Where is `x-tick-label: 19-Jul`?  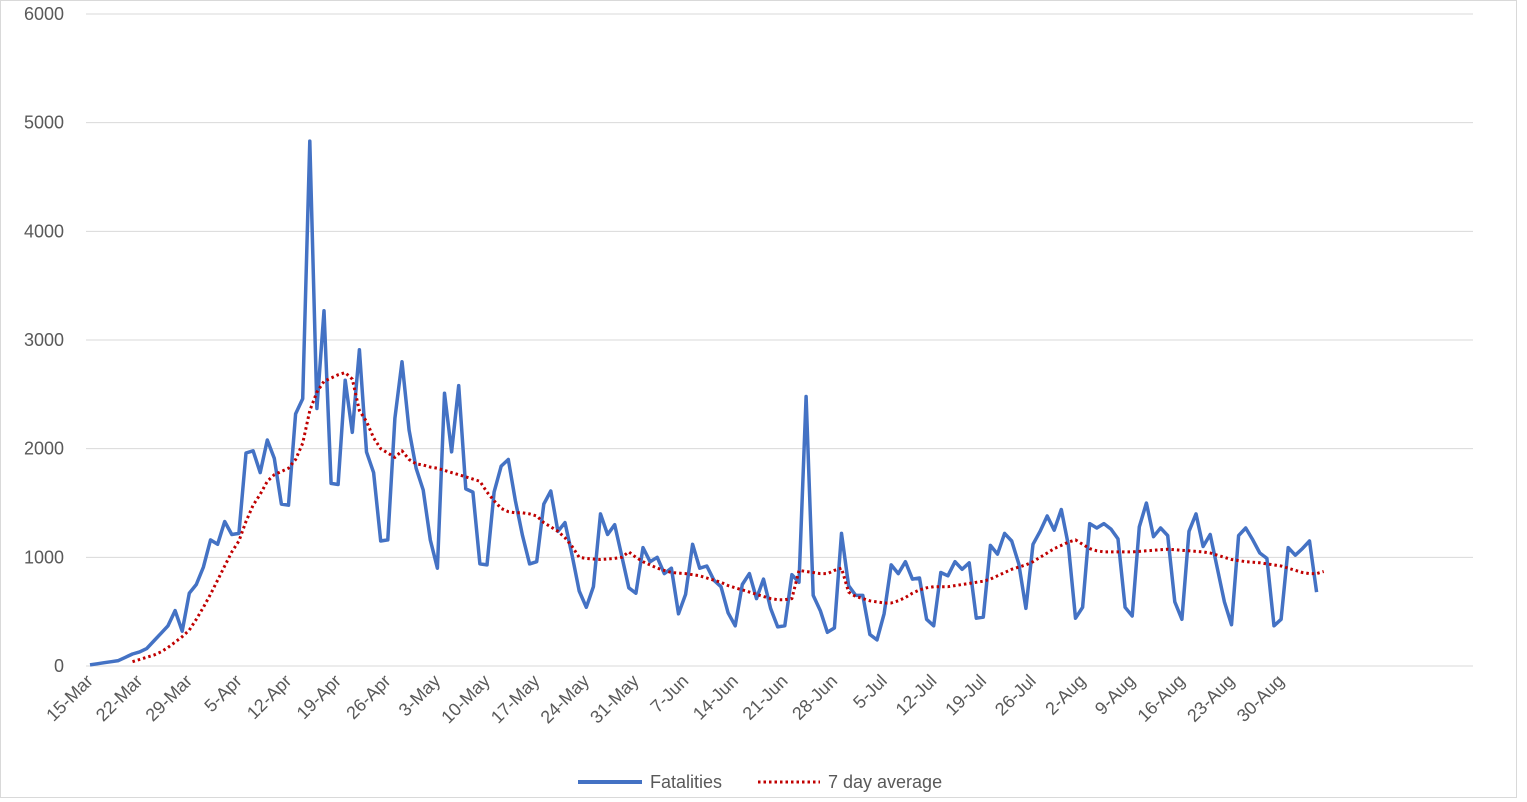
x-tick-label: 19-Jul is located at coordinates (965, 695).